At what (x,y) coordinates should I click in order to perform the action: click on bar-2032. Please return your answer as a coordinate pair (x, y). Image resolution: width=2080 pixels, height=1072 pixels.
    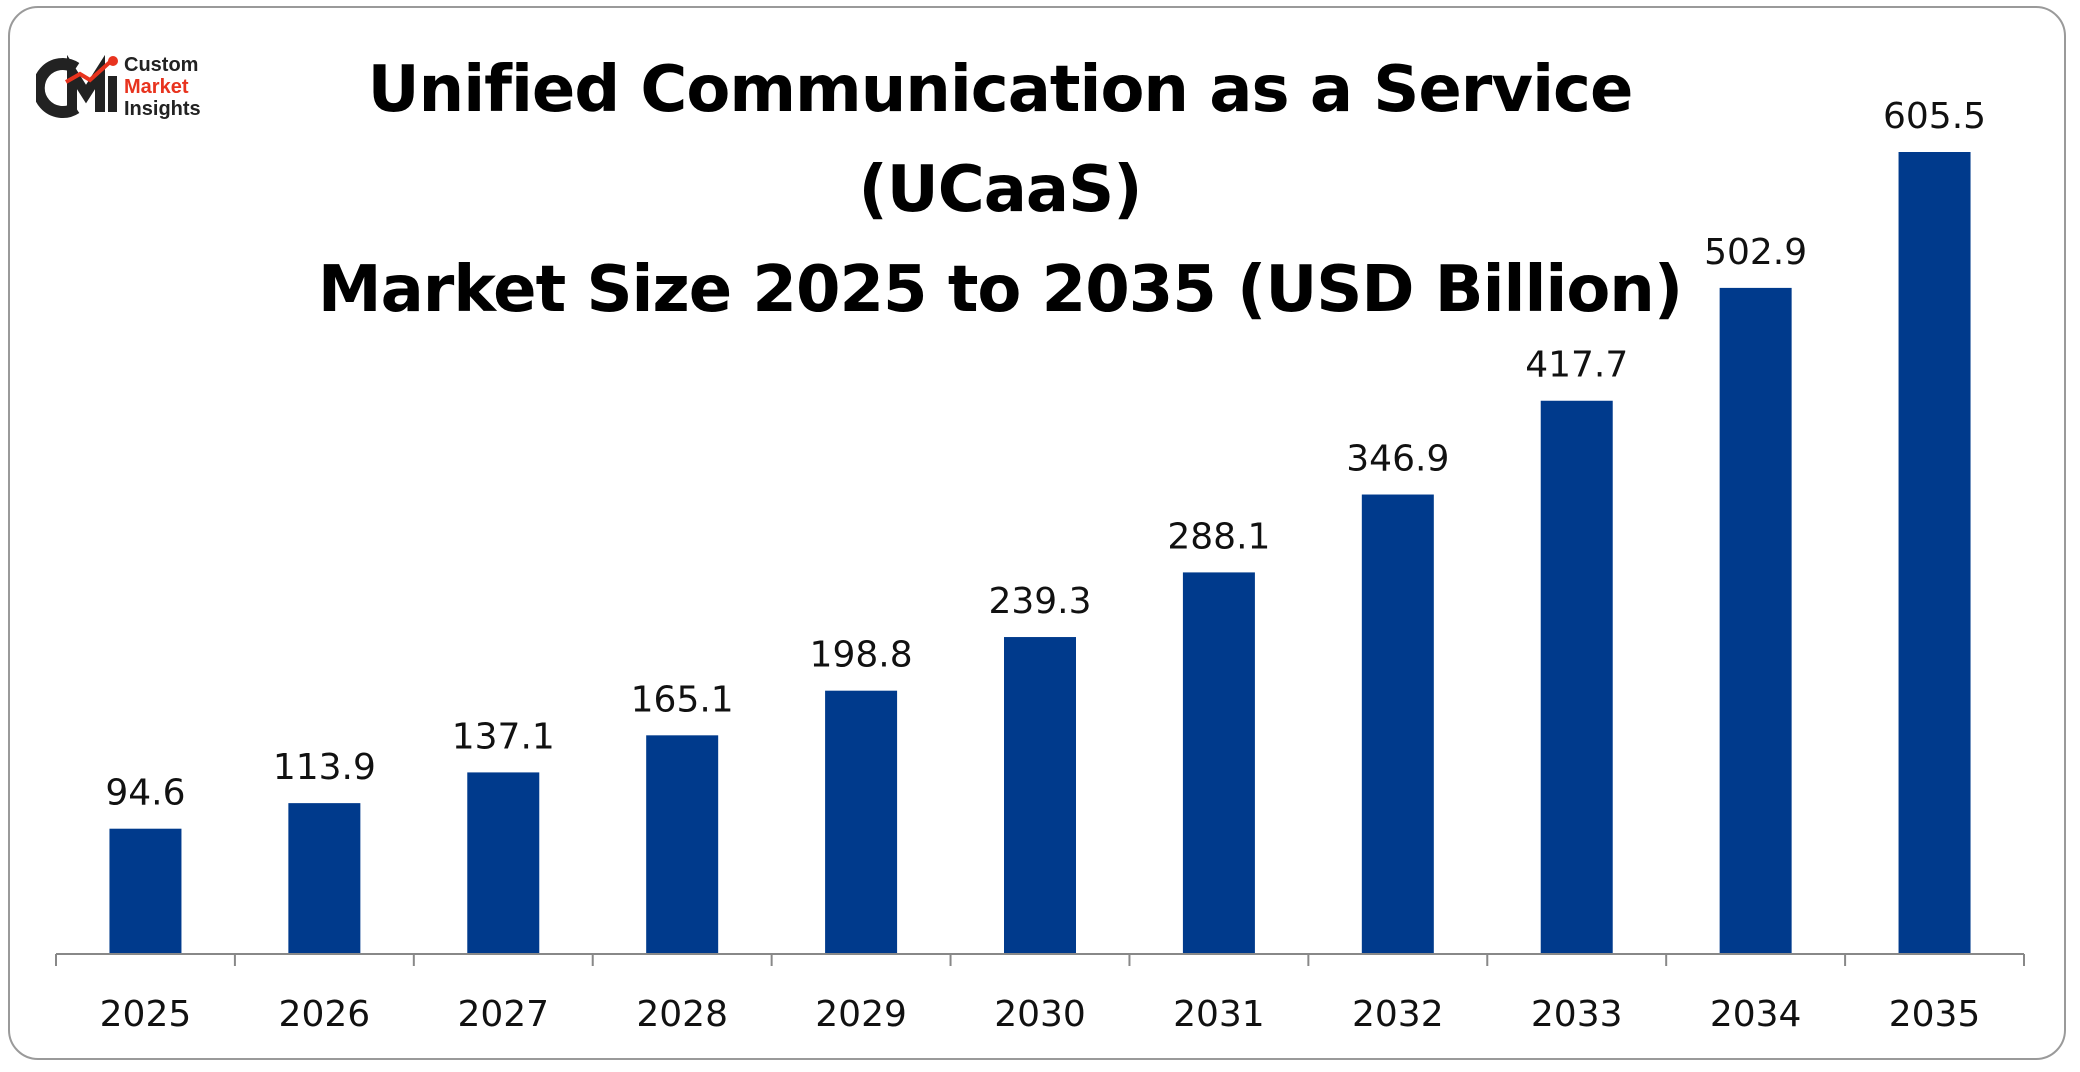
    Looking at the image, I should click on (1397, 724).